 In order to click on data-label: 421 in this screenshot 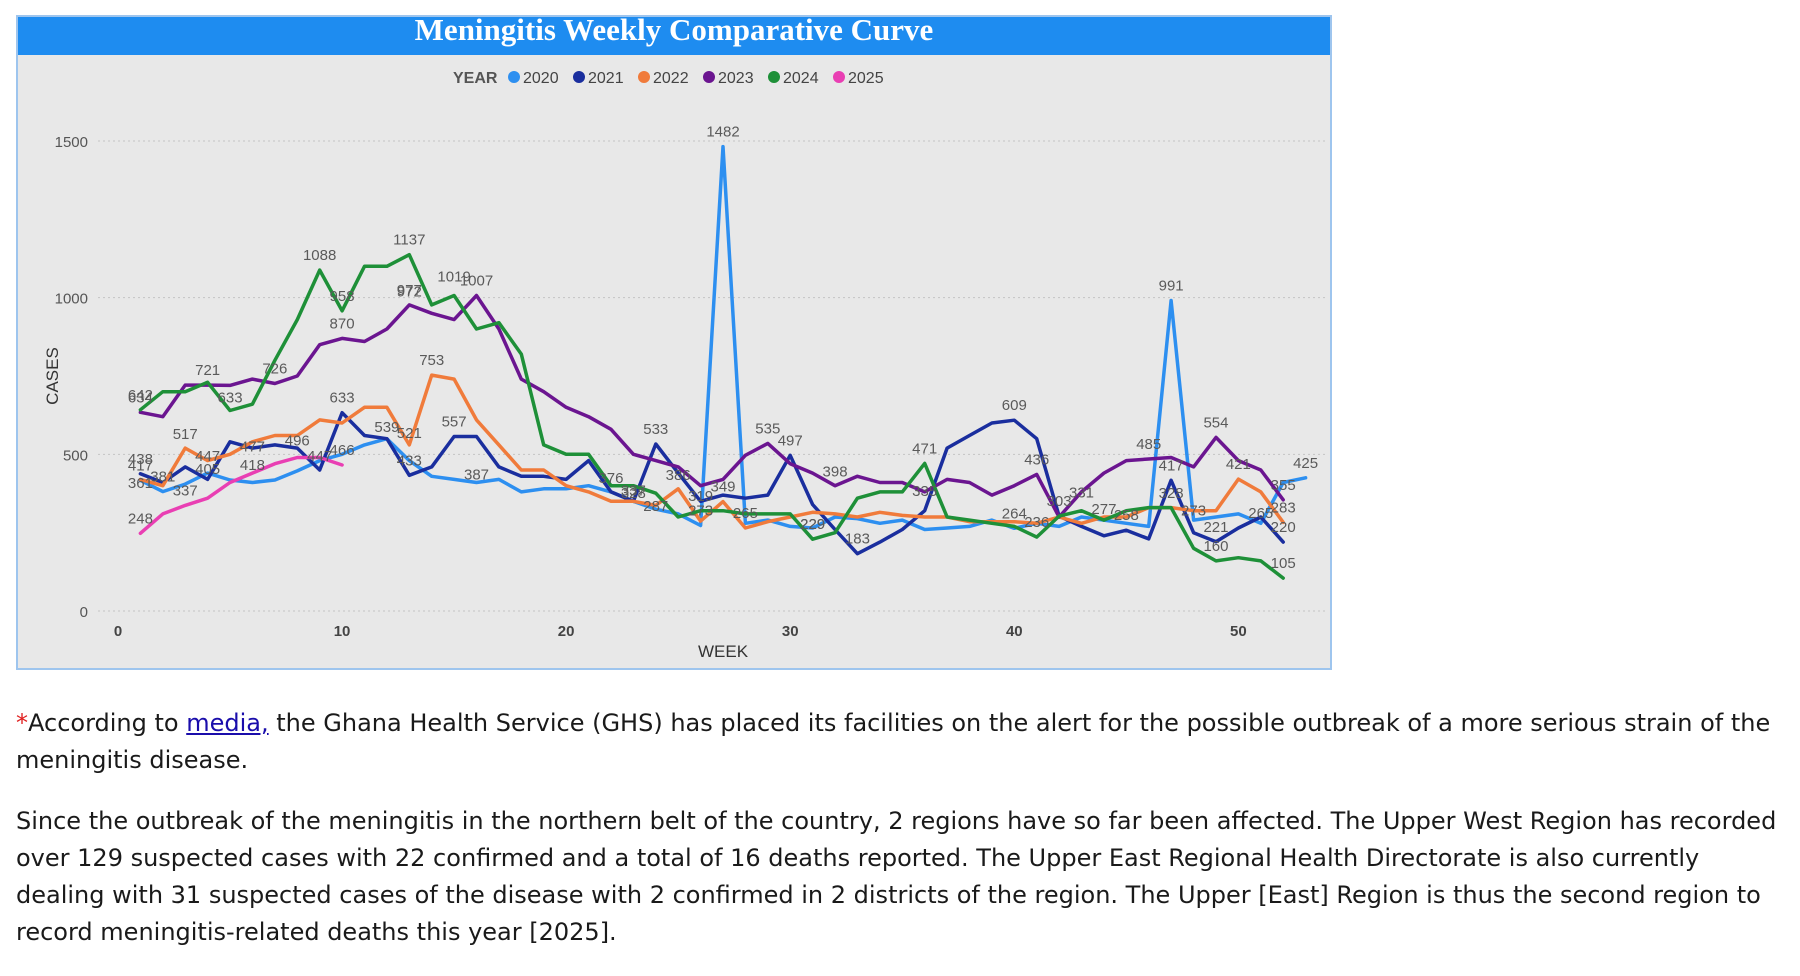, I will do `click(1238, 464)`.